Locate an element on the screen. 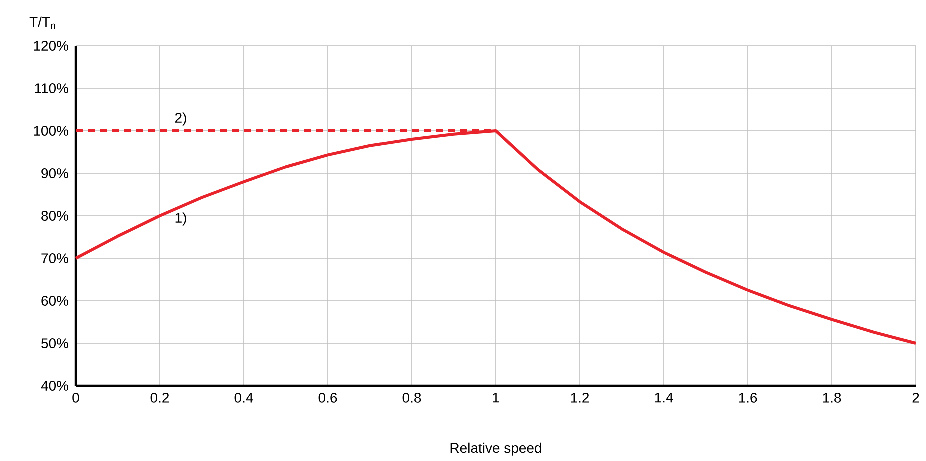  y-tick-label: 50% is located at coordinates (55, 343).